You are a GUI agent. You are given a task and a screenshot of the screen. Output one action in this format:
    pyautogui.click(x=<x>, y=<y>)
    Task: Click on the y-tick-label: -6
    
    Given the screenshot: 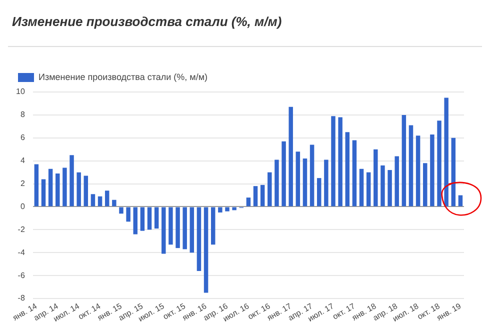 What is the action you would take?
    pyautogui.click(x=22, y=275)
    